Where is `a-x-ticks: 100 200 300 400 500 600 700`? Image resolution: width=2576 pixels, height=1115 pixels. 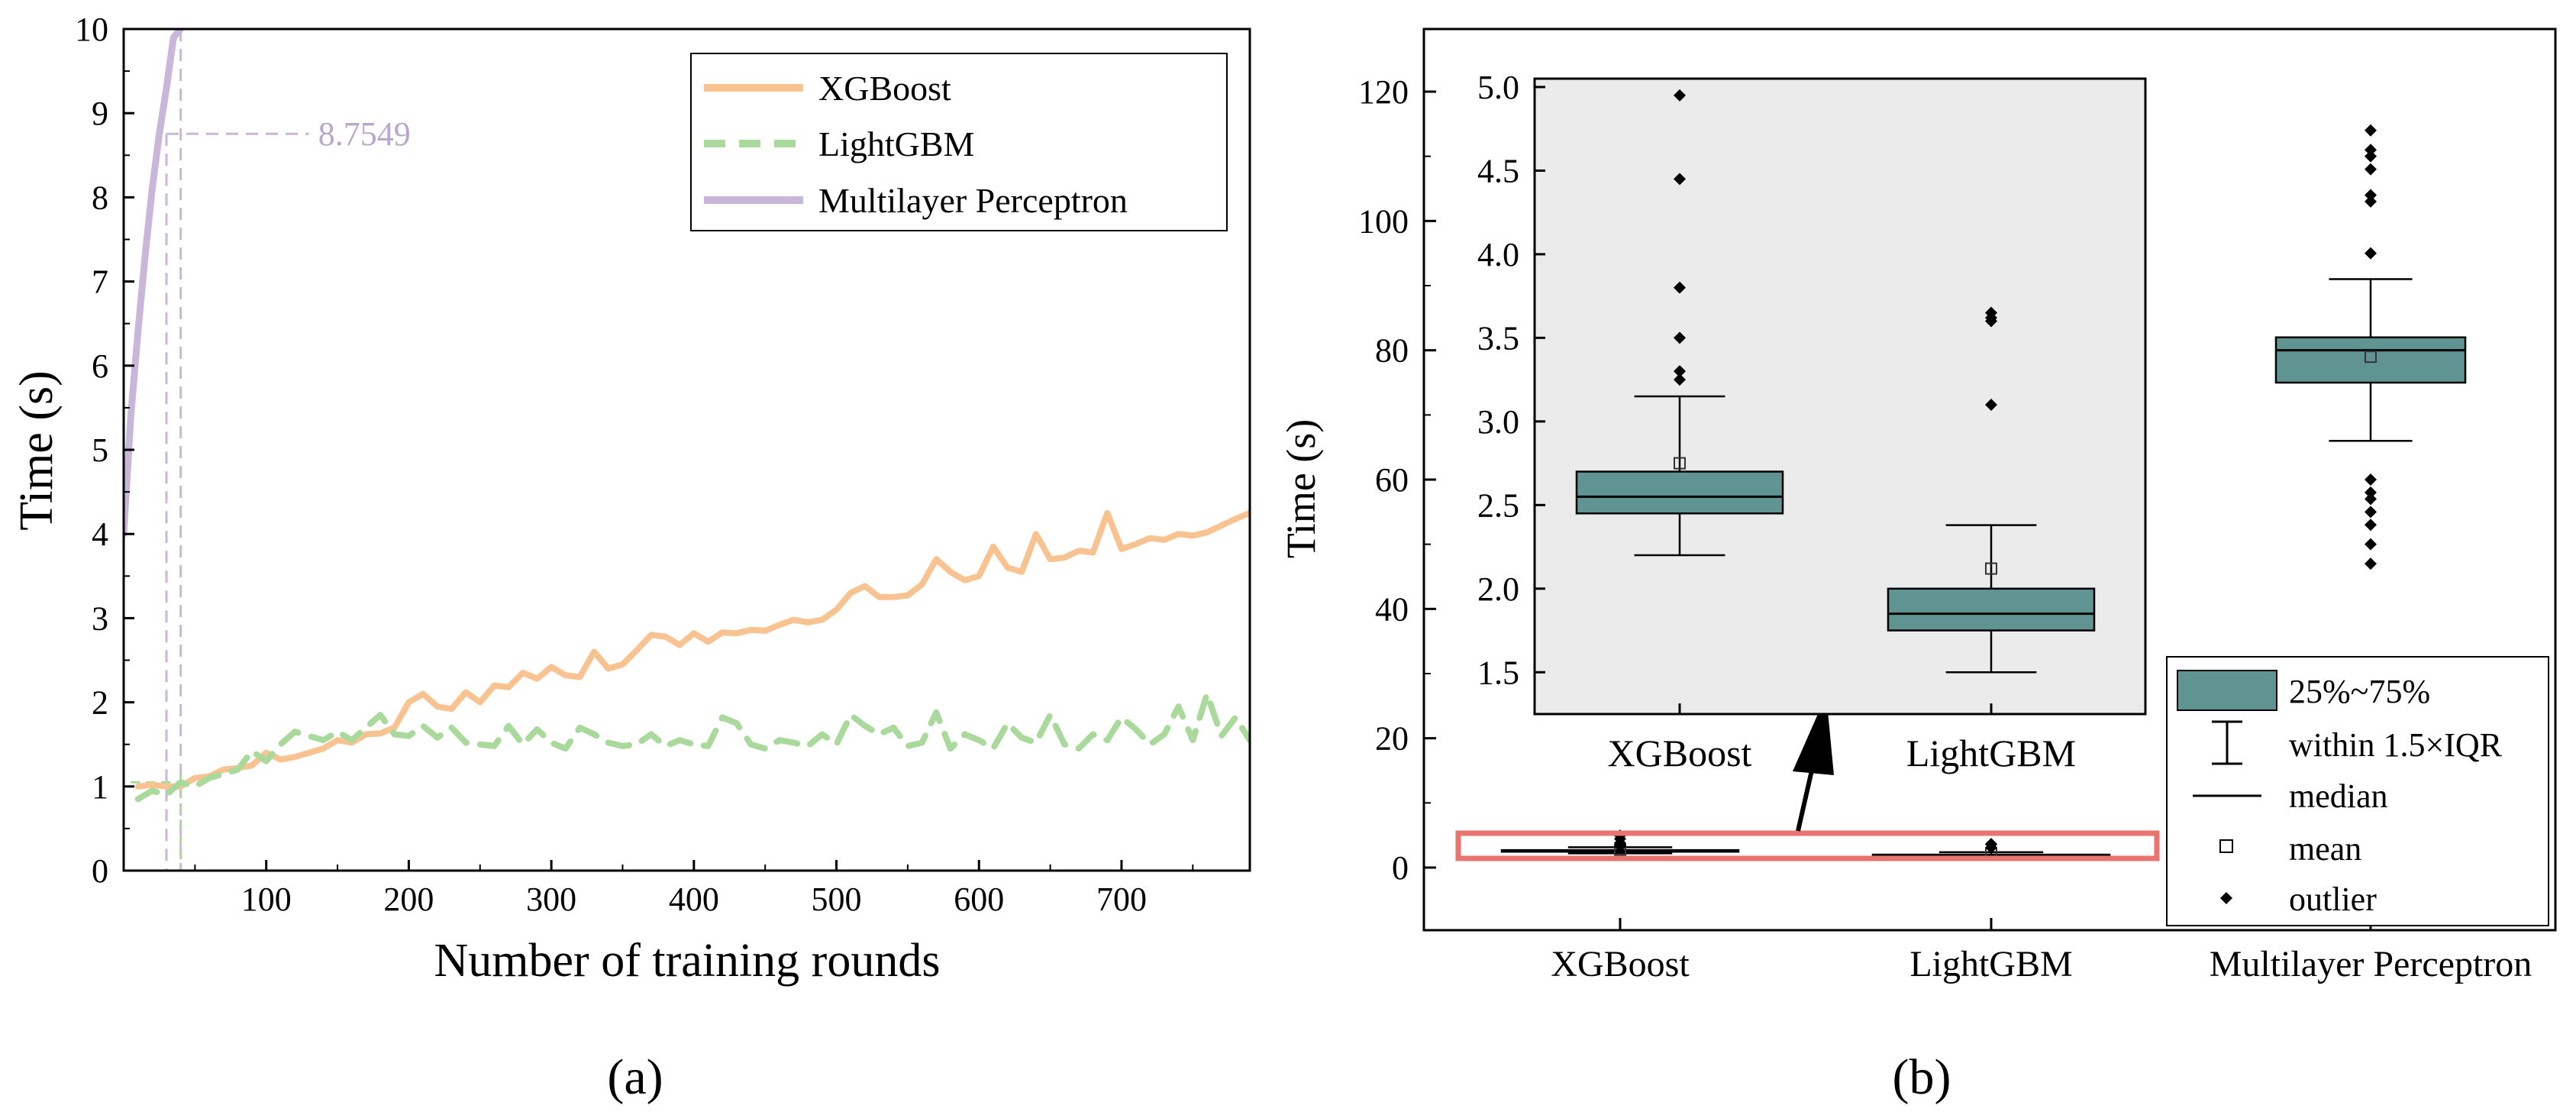
a-x-ticks: 100 200 300 400 500 600 700 is located at coordinates (694, 889).